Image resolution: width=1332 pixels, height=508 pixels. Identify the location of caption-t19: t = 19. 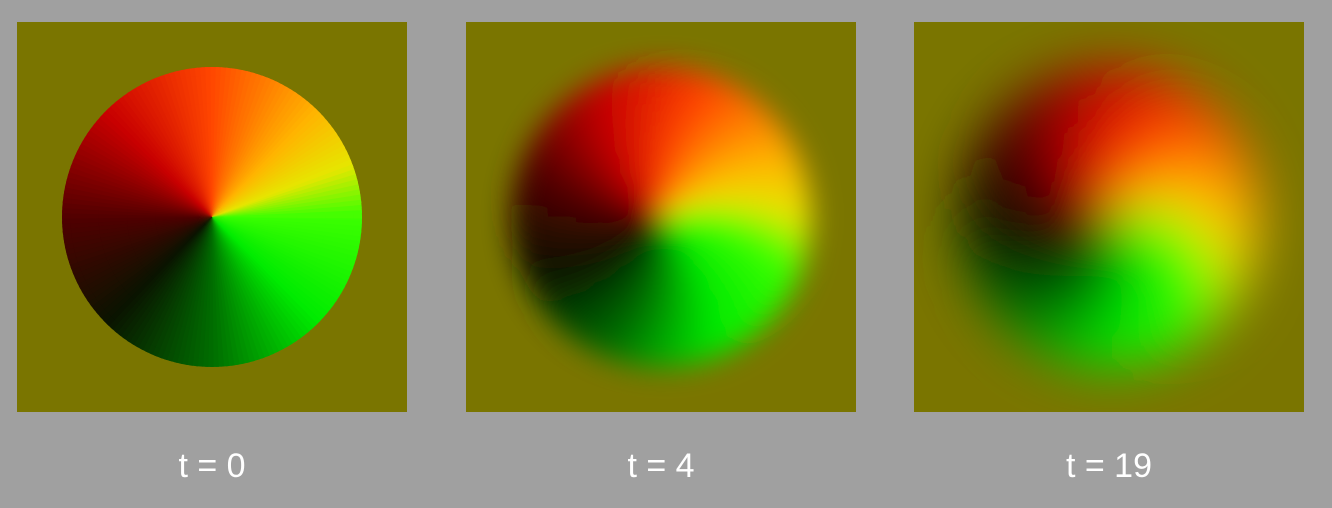
(1108, 466).